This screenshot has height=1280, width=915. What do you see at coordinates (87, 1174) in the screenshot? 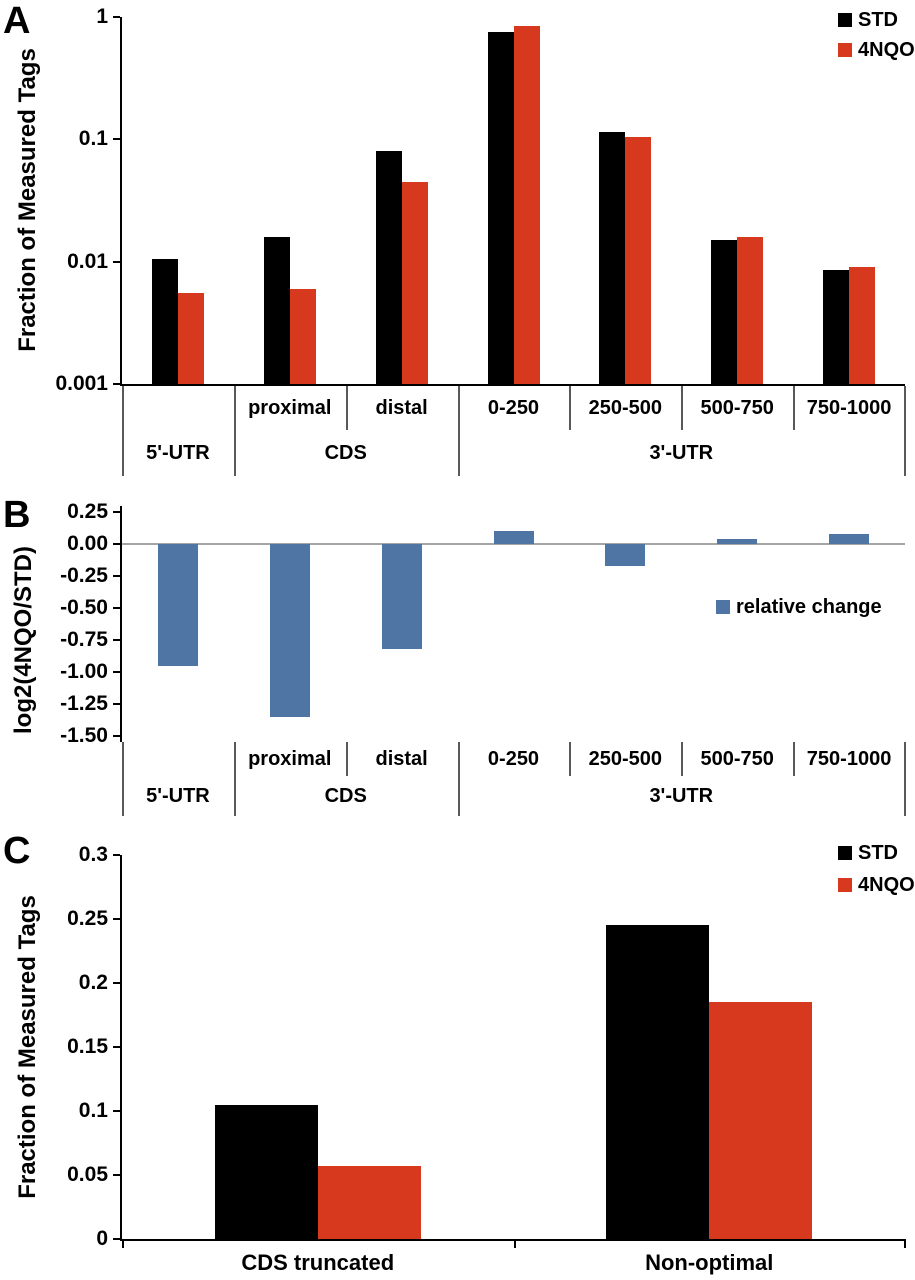
I see `y-tick-label: 0.05` at bounding box center [87, 1174].